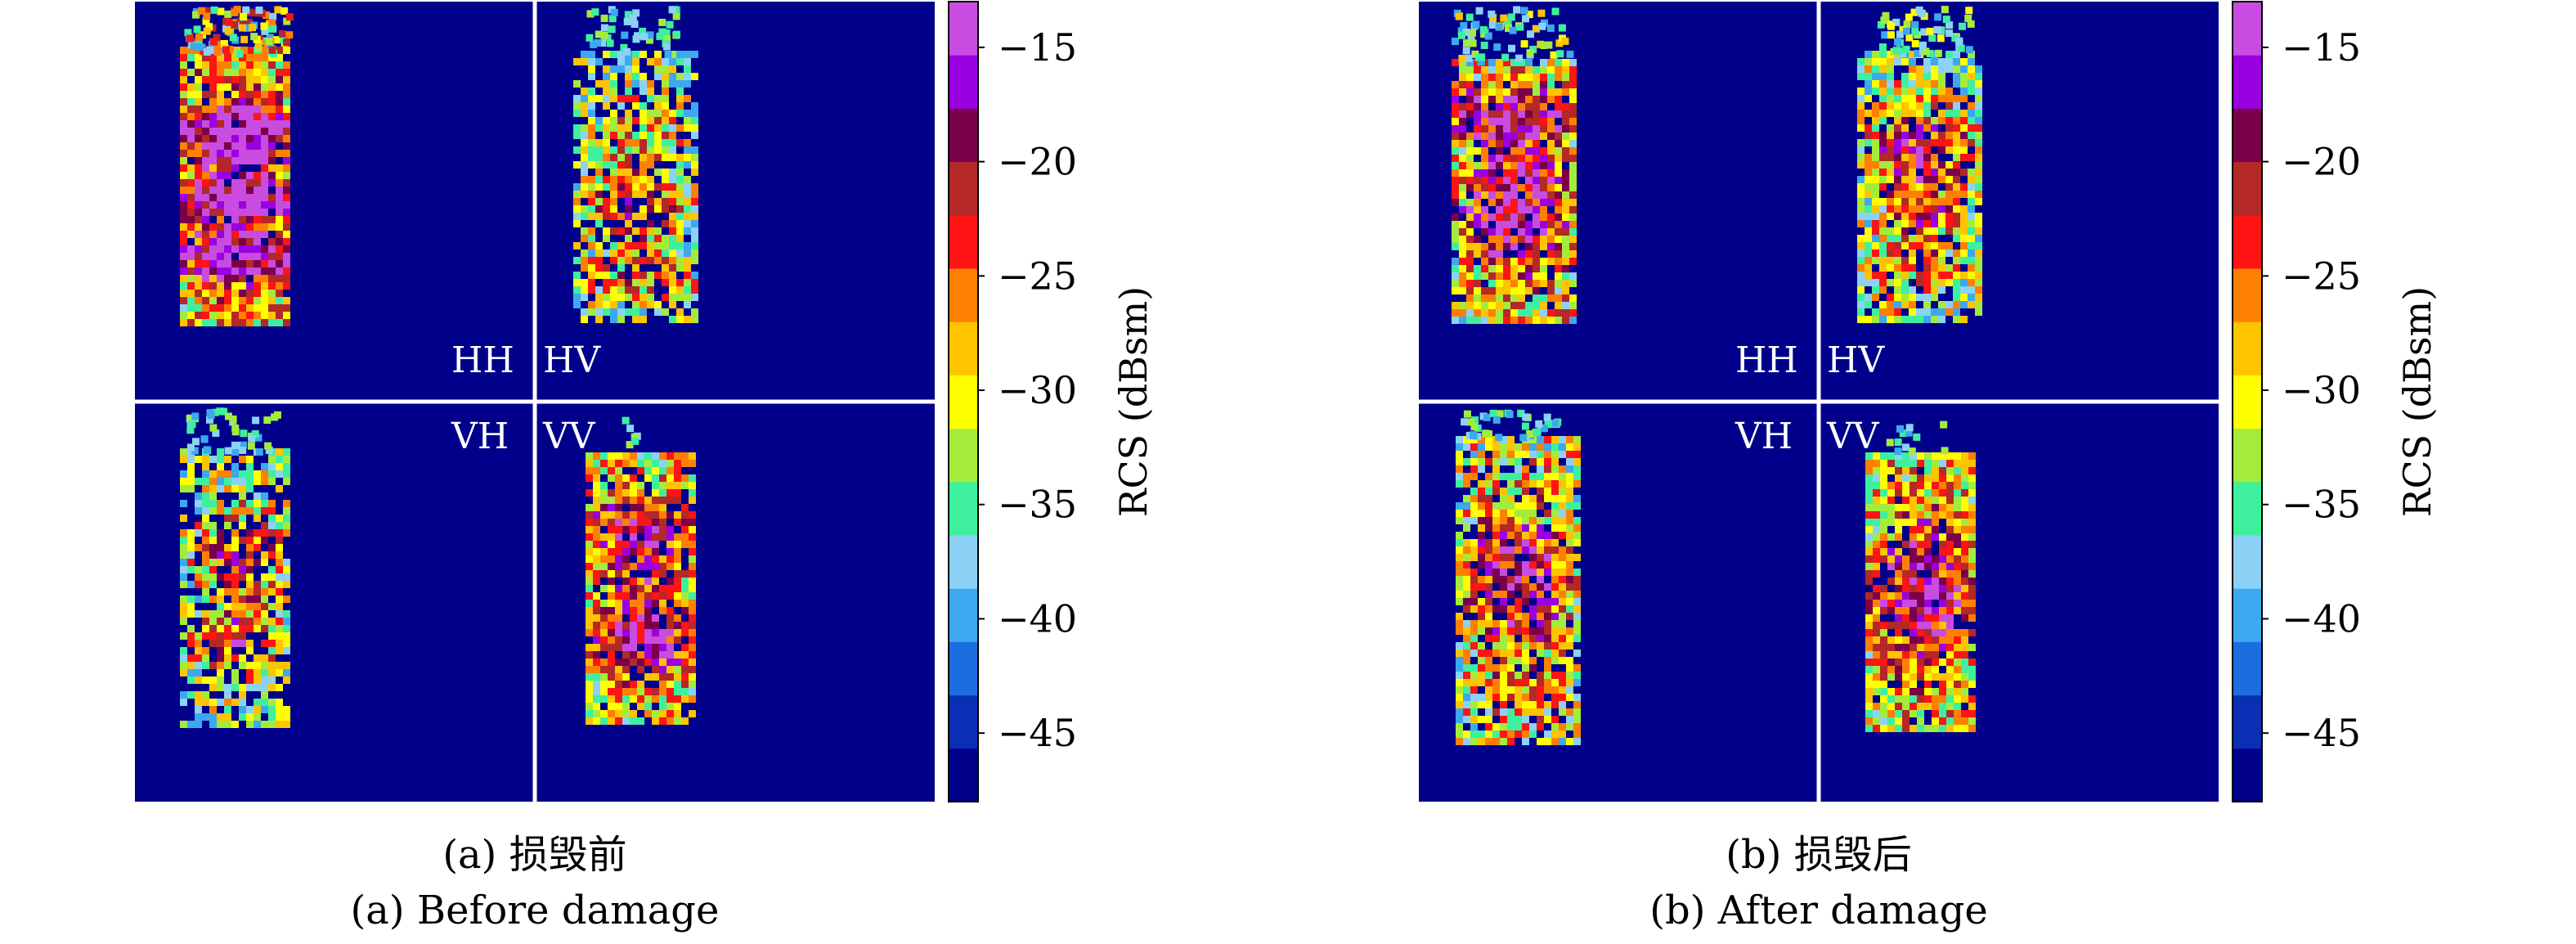  Describe the element at coordinates (1853, 436) in the screenshot. I see `panel-label-b-vv: VV` at that location.